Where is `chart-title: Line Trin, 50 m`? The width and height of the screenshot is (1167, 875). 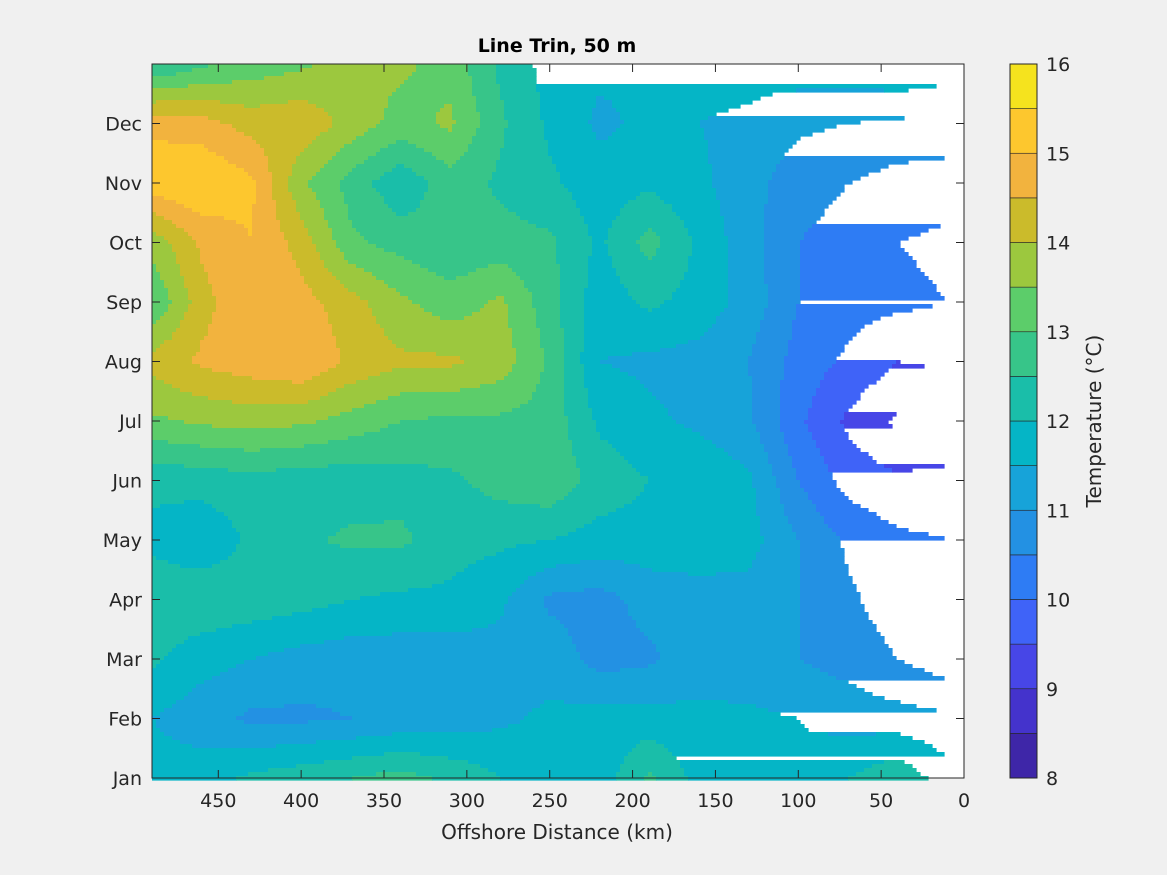 chart-title: Line Trin, 50 m is located at coordinates (557, 46).